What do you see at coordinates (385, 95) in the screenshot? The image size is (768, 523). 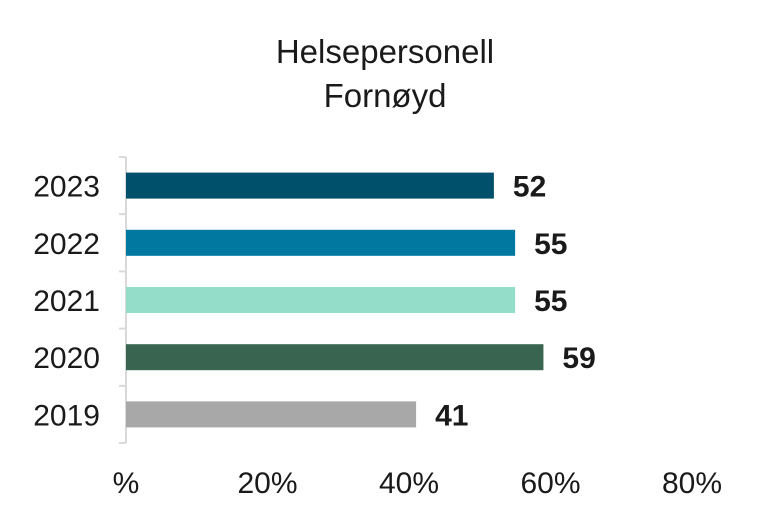 I see `chart-subtitle: Fornøyd` at bounding box center [385, 95].